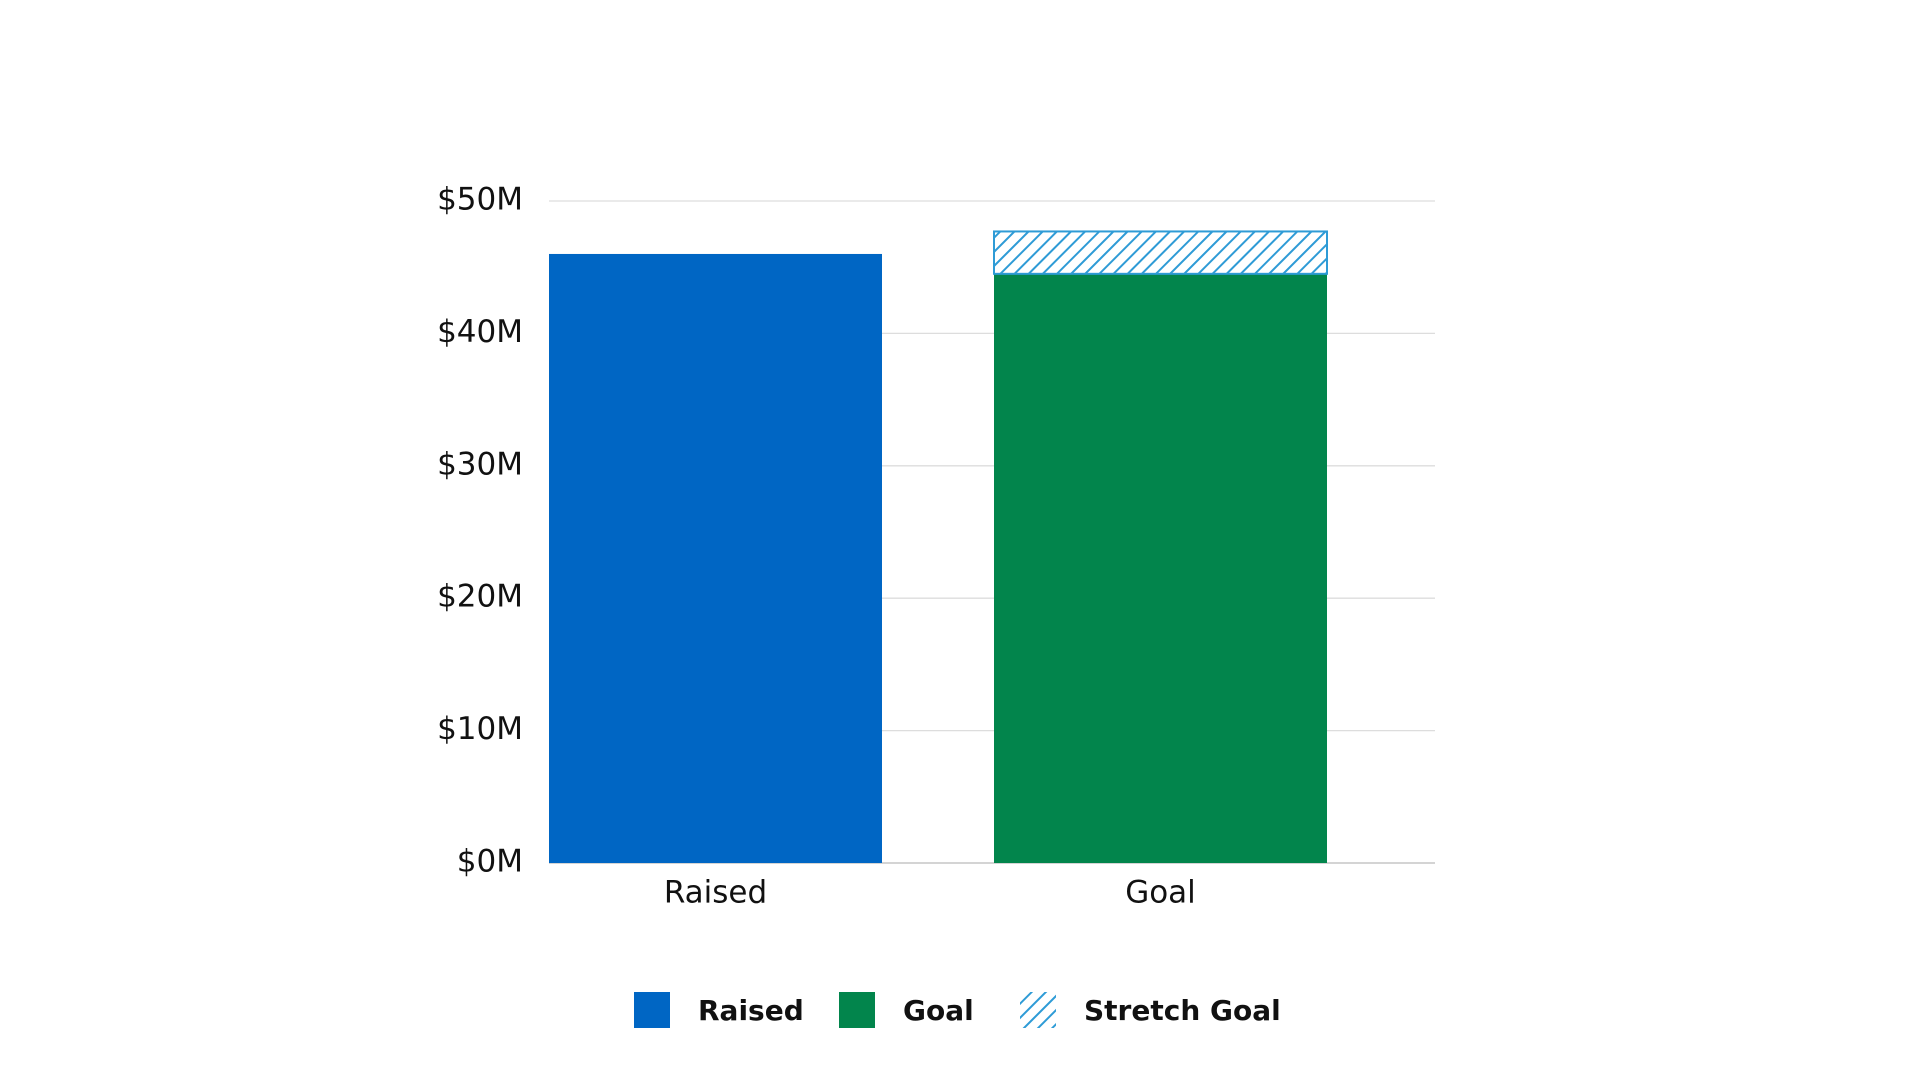  I want to click on y-tick-label: $30M, so click(480, 464).